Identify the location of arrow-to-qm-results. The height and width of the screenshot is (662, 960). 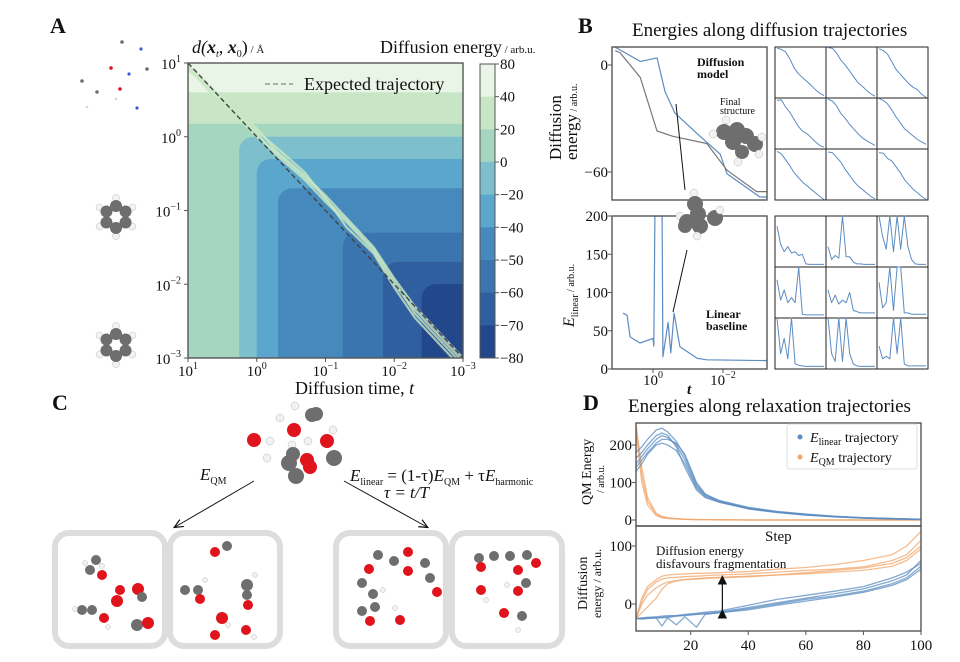
(215, 503).